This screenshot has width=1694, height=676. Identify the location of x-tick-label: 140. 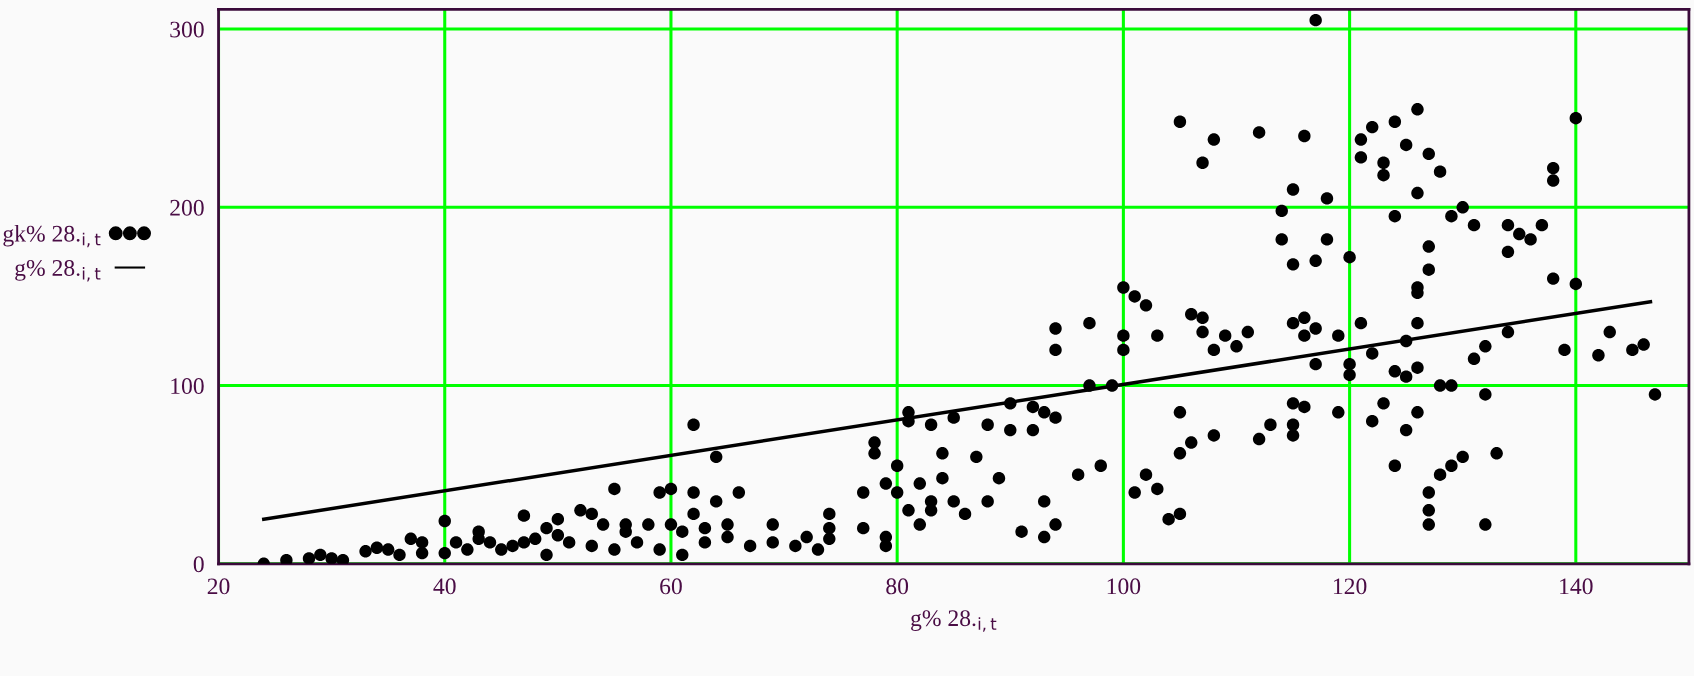
(1576, 586).